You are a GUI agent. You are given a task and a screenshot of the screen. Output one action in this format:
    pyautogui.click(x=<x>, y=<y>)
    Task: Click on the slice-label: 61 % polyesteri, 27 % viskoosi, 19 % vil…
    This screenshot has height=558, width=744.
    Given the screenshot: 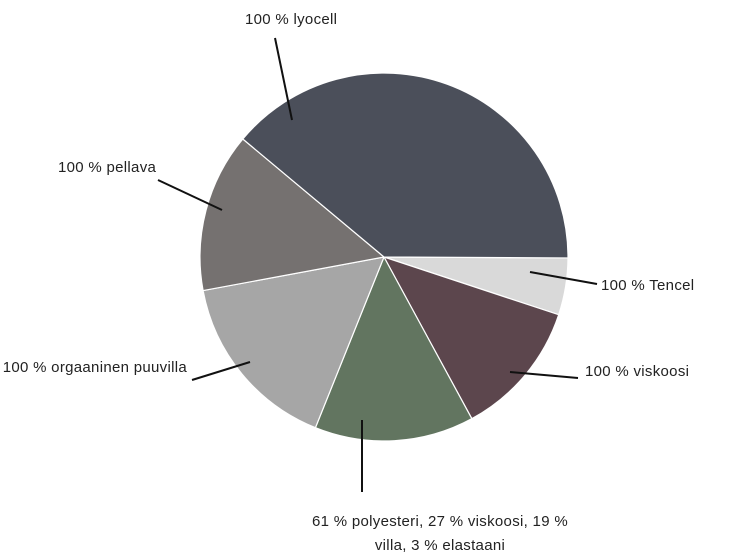 What is the action you would take?
    pyautogui.click(x=440, y=533)
    